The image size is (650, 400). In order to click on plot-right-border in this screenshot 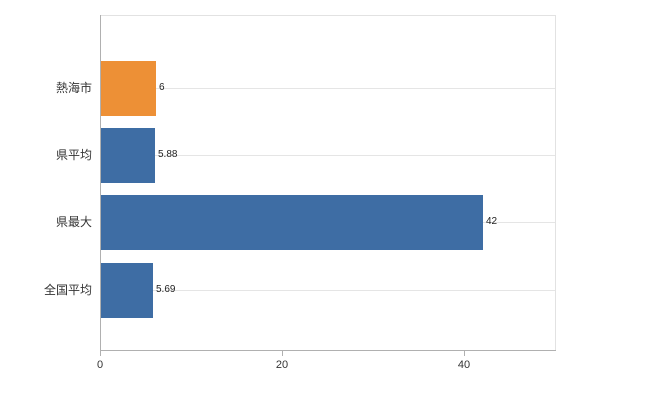, I will do `click(555, 182)`.